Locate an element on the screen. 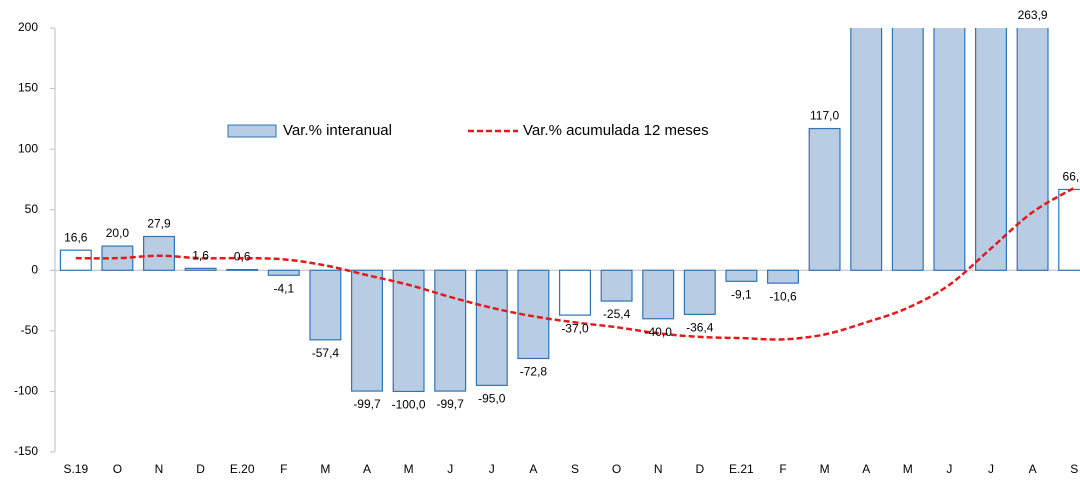  data-label: 20,0 is located at coordinates (118, 233).